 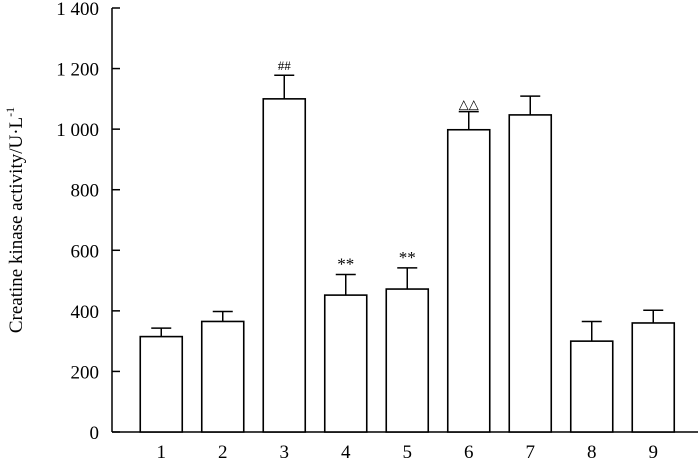 I want to click on y-axis-title: Creatine kinase activity/U·L-1, so click(x=15, y=220).